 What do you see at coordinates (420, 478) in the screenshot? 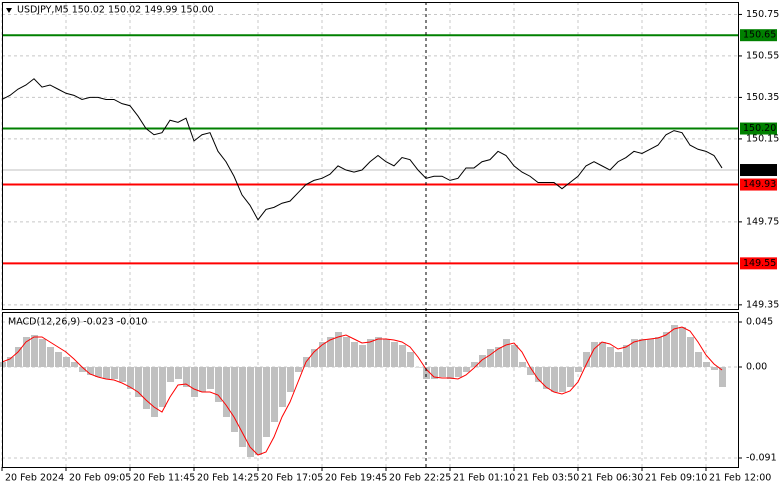
I see `x-tick-label: 20 Feb 22:25` at bounding box center [420, 478].